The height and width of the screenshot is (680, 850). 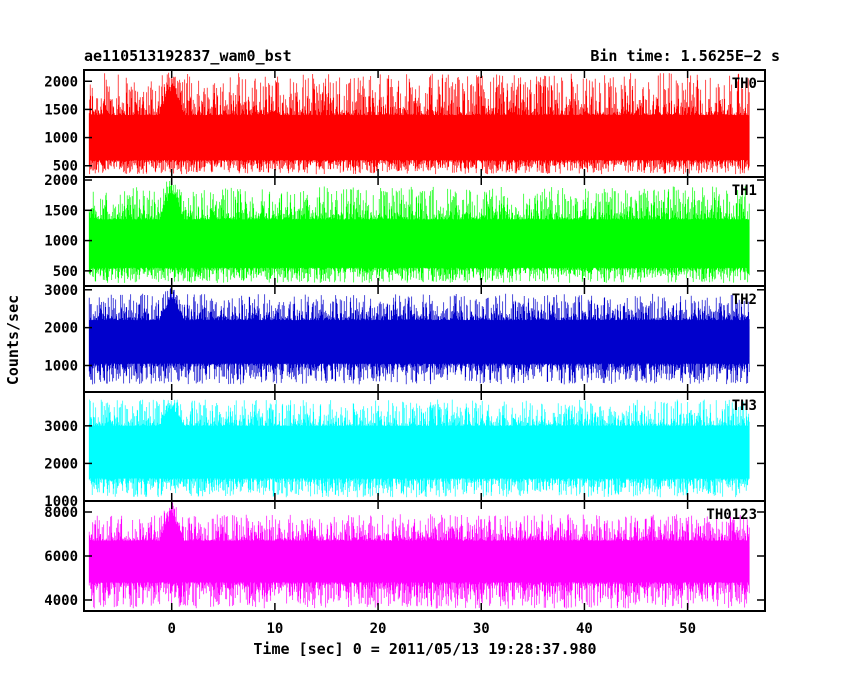 What do you see at coordinates (61, 557) in the screenshot?
I see `y-tick-label: 6000` at bounding box center [61, 557].